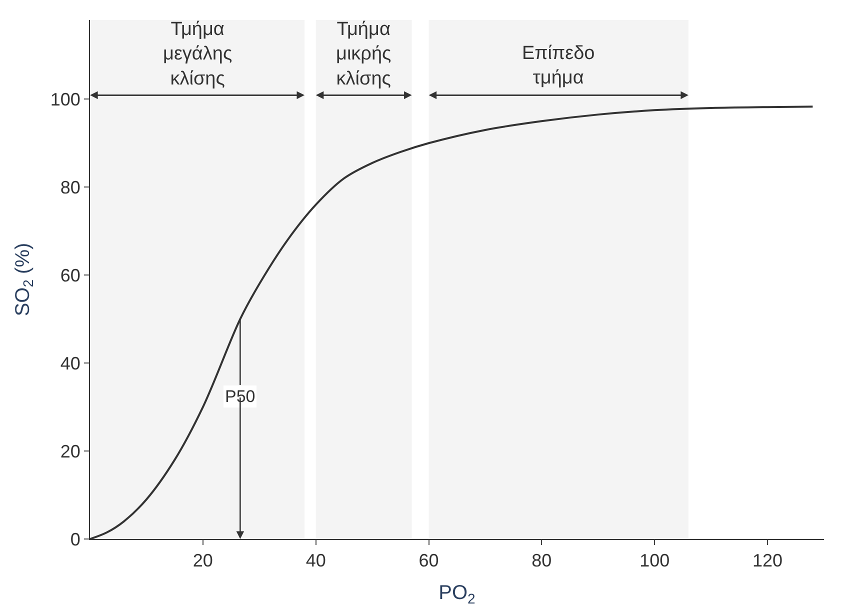 Image resolution: width=864 pixels, height=612 pixels. What do you see at coordinates (65, 99) in the screenshot?
I see `y-tick-label: 100` at bounding box center [65, 99].